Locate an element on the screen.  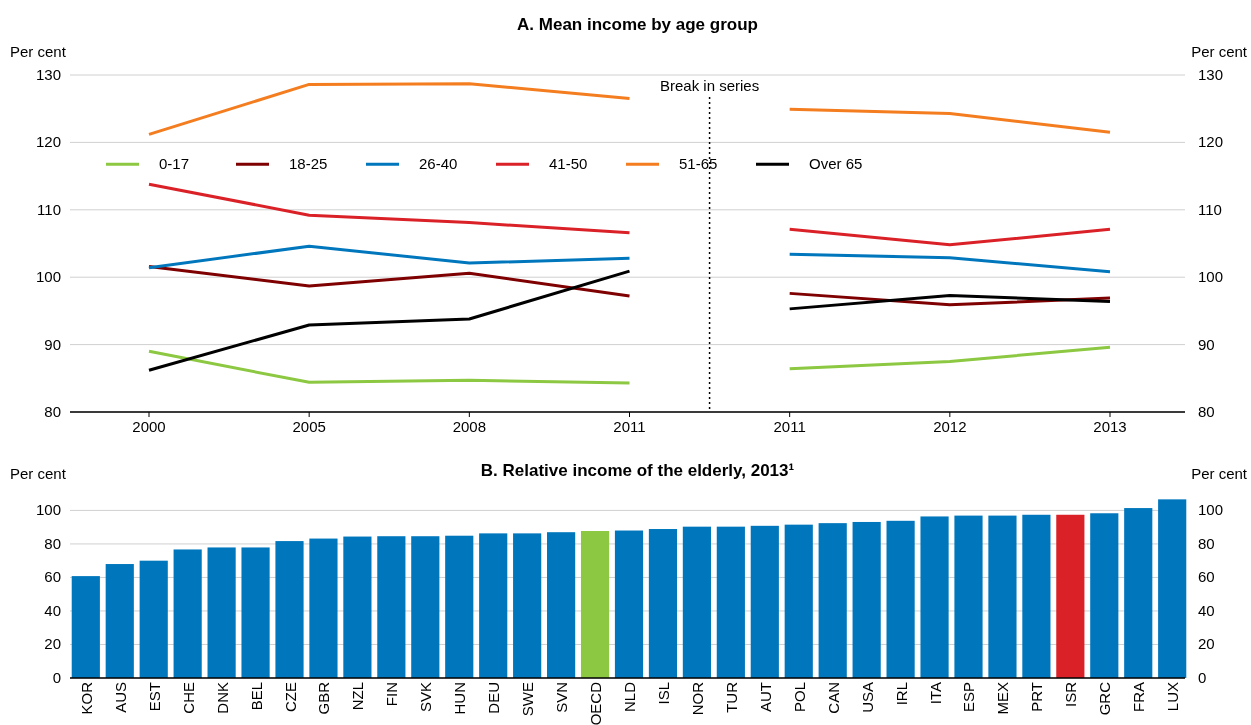
y-tick-label: 40 is located at coordinates (52, 610).